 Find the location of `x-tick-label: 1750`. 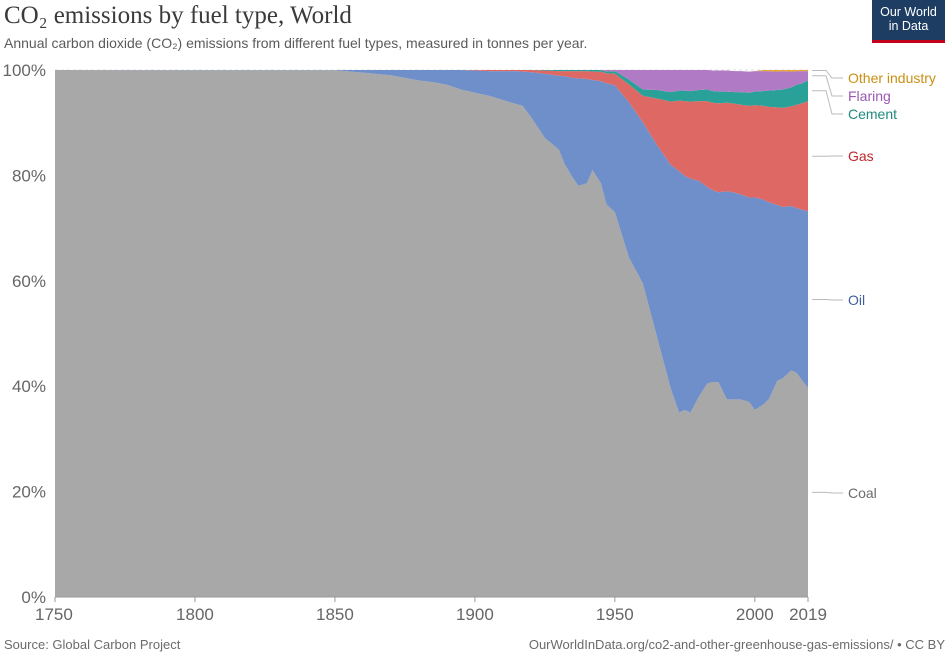

x-tick-label: 1750 is located at coordinates (54, 614).